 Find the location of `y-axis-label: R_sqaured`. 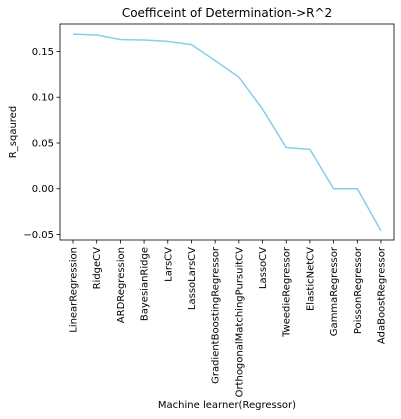

y-axis-label: R_sqaured is located at coordinates (13, 132).